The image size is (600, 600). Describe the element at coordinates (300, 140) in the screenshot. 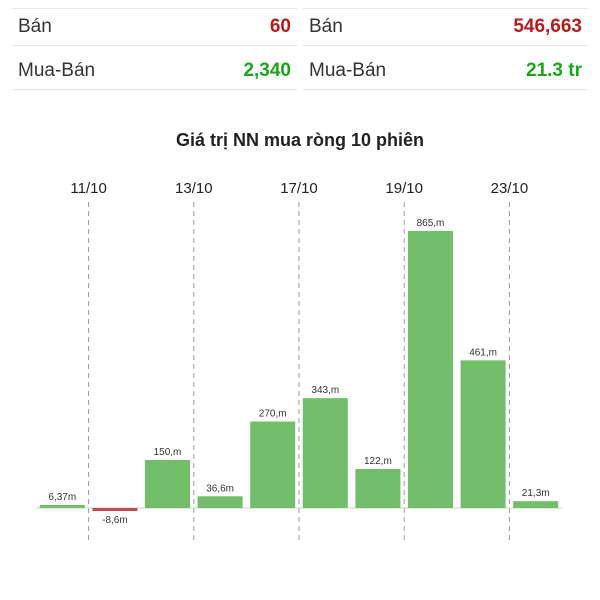

I see `chart-title: Giá trị NN mua ròng 10 phiên` at that location.